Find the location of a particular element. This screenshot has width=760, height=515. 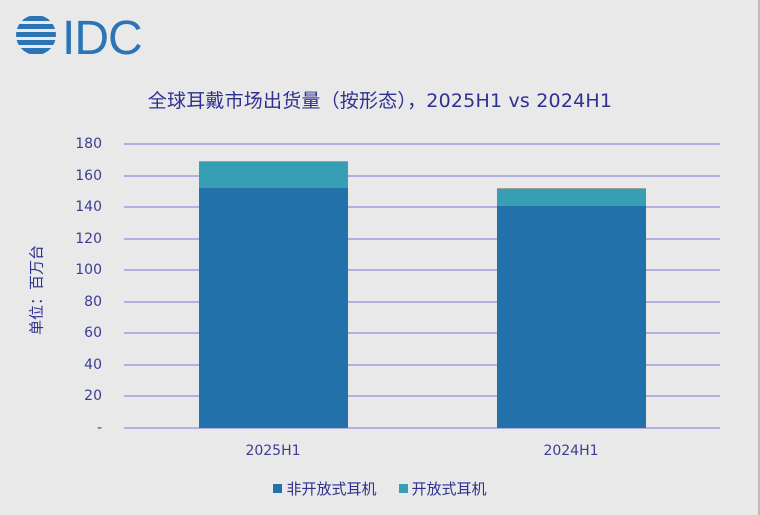

y-axis-label: 单位：百万台 is located at coordinates (36, 290).